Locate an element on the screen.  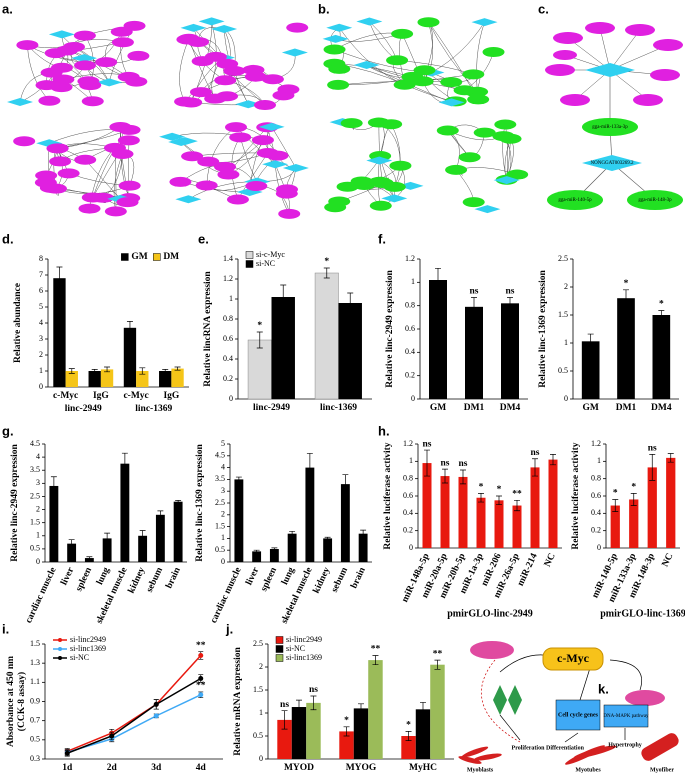
cells is located at coordinates (568, 749).